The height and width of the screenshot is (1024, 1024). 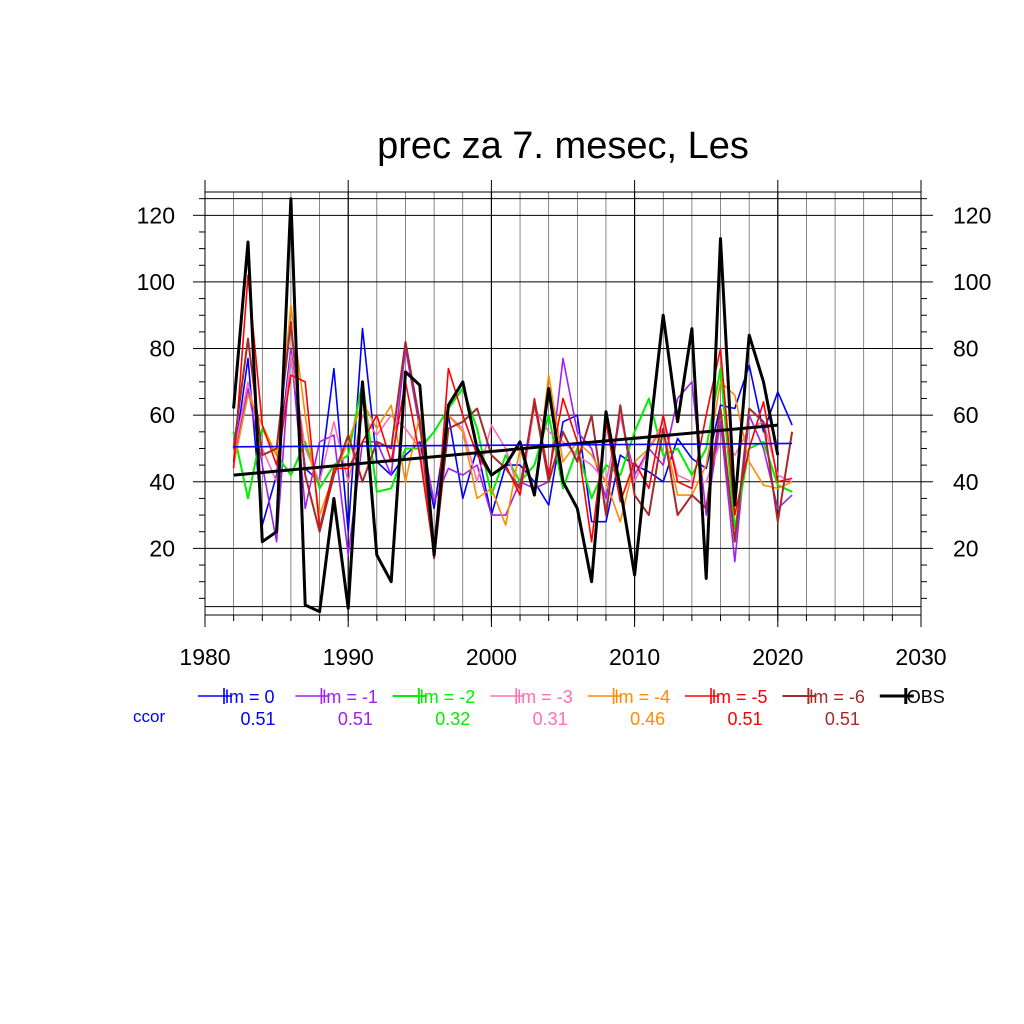 I want to click on y-tick-label-left: 40, so click(x=162, y=482).